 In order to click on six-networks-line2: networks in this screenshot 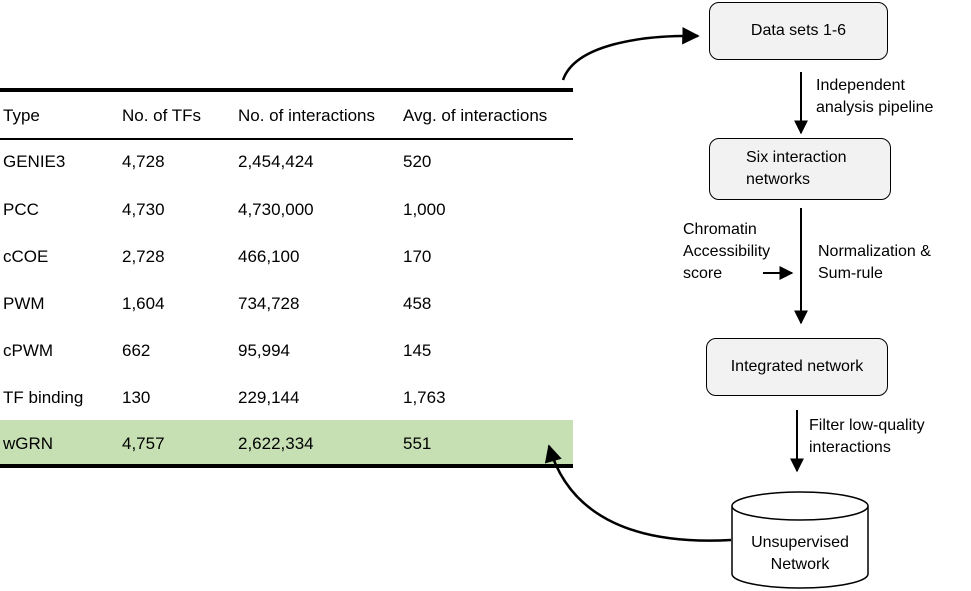, I will do `click(778, 179)`.